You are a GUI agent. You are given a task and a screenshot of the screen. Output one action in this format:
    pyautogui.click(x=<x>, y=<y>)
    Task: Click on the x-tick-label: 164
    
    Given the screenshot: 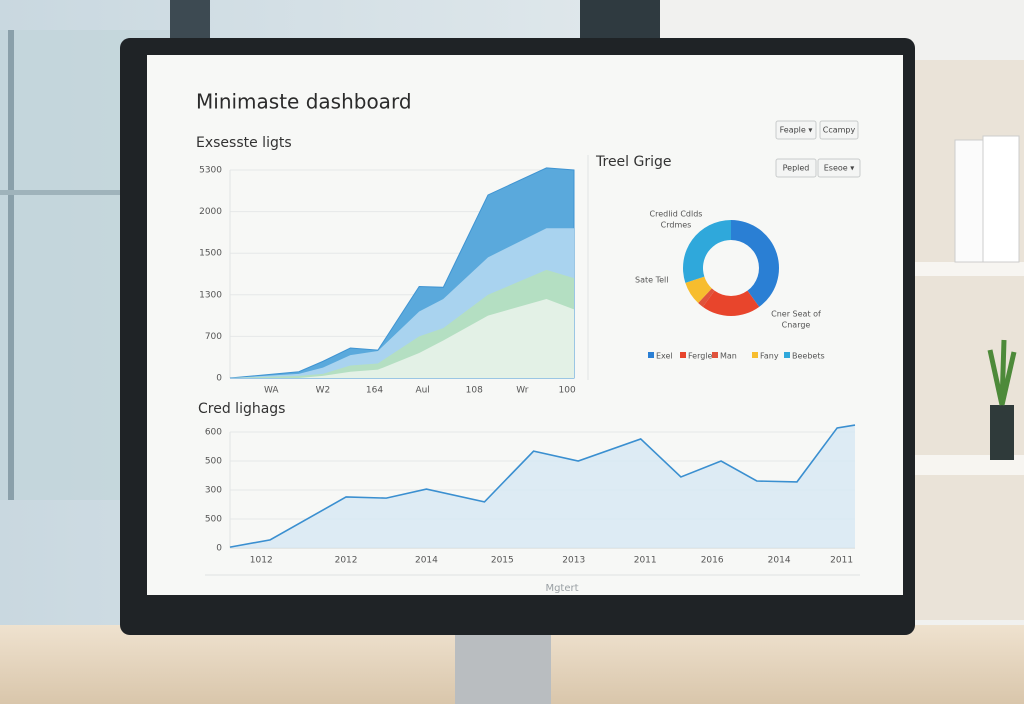 What is the action you would take?
    pyautogui.click(x=374, y=391)
    